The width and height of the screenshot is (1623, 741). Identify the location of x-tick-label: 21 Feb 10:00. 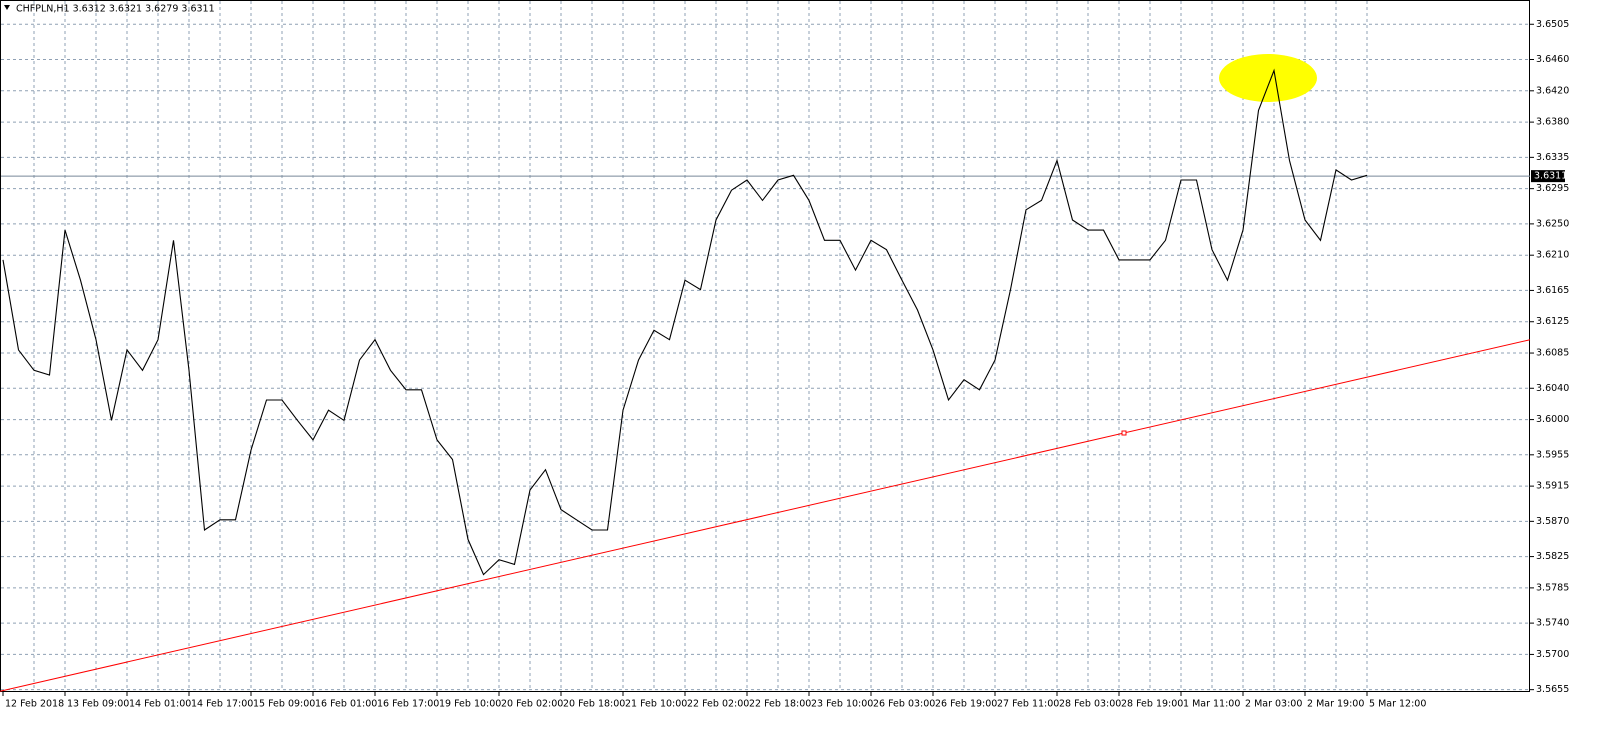
(656, 704).